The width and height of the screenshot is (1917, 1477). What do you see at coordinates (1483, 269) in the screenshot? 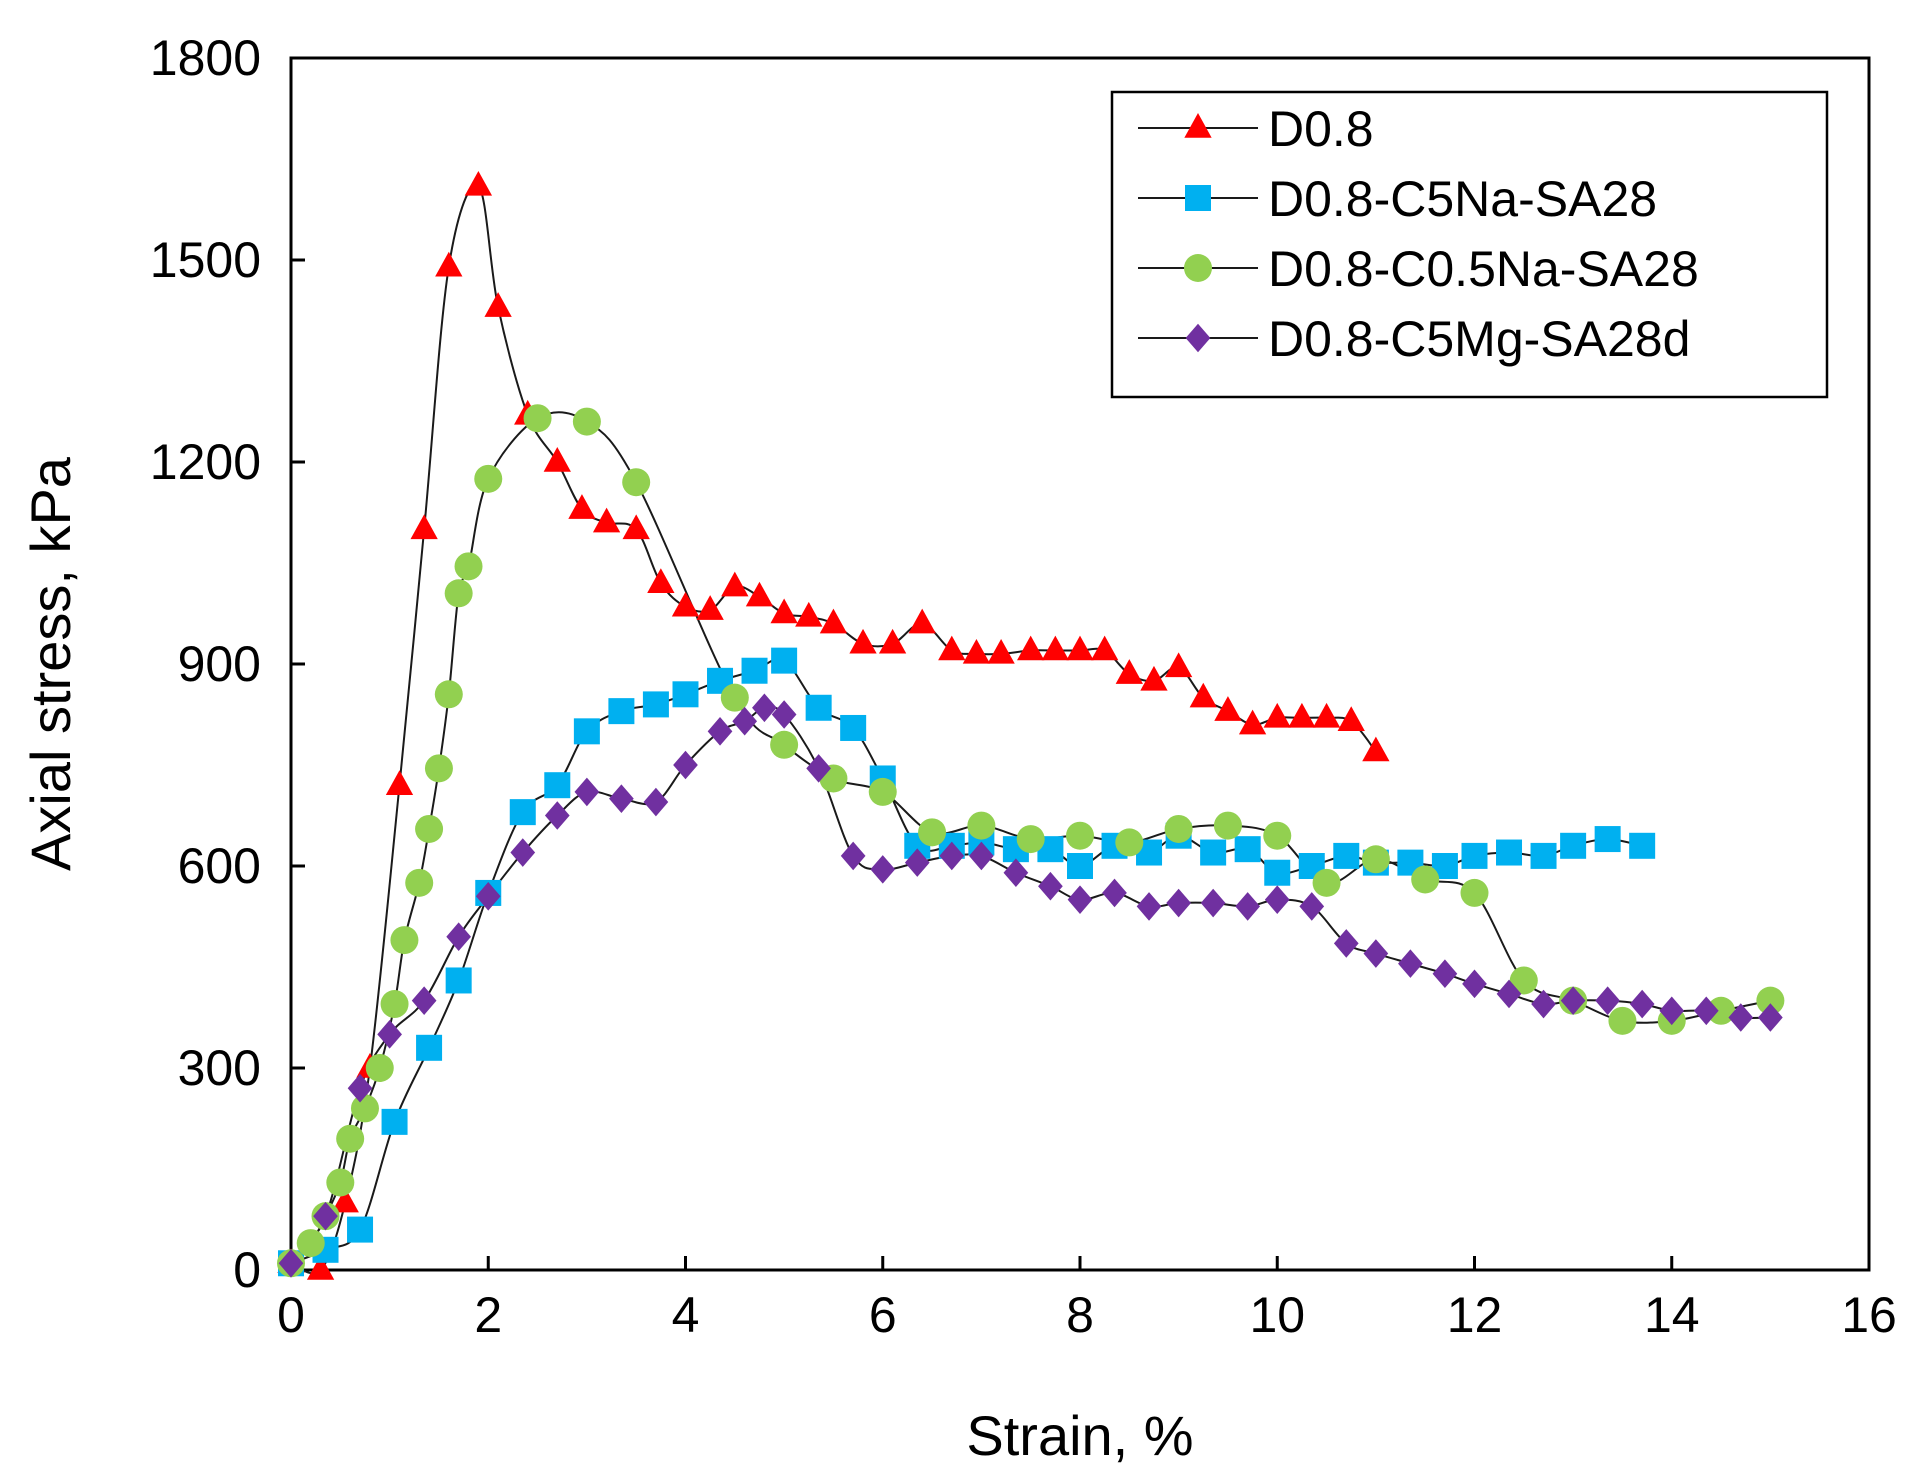
I see `legend-label: D0.8-C0.5Na-SA28` at bounding box center [1483, 269].